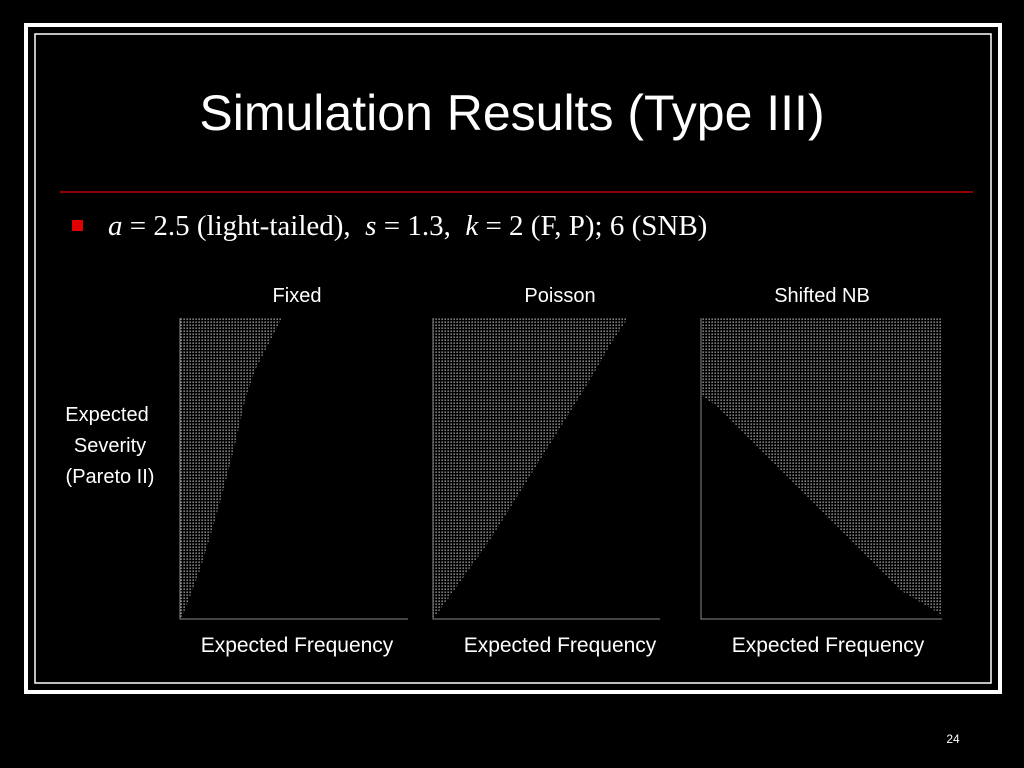 The image size is (1024, 768). I want to click on panel-title: Poisson, so click(559, 296).